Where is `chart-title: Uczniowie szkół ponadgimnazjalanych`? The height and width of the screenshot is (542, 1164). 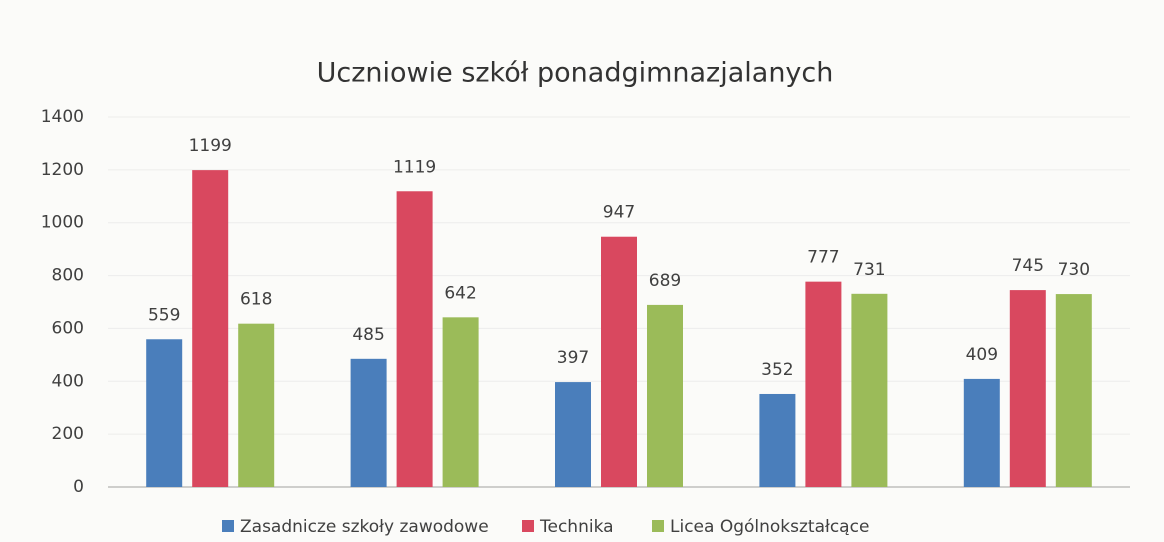
chart-title: Uczniowie szkół ponadgimnazjalanych is located at coordinates (575, 73).